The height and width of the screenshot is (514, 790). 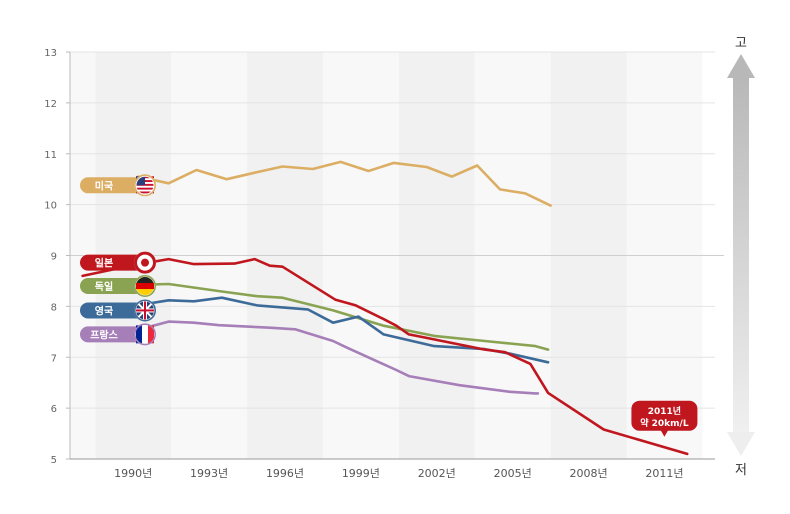 What do you see at coordinates (104, 286) in the screenshot?
I see `series-label: 독일` at bounding box center [104, 286].